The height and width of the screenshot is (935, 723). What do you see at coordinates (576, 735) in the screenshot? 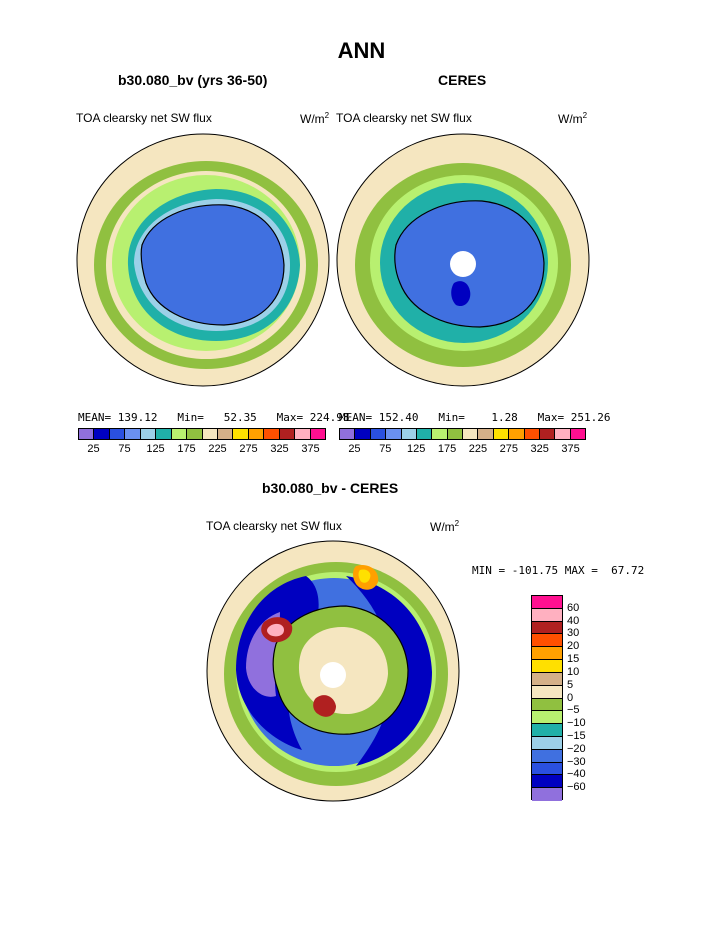
I see `colorbar-tick-label: −15` at bounding box center [576, 735].